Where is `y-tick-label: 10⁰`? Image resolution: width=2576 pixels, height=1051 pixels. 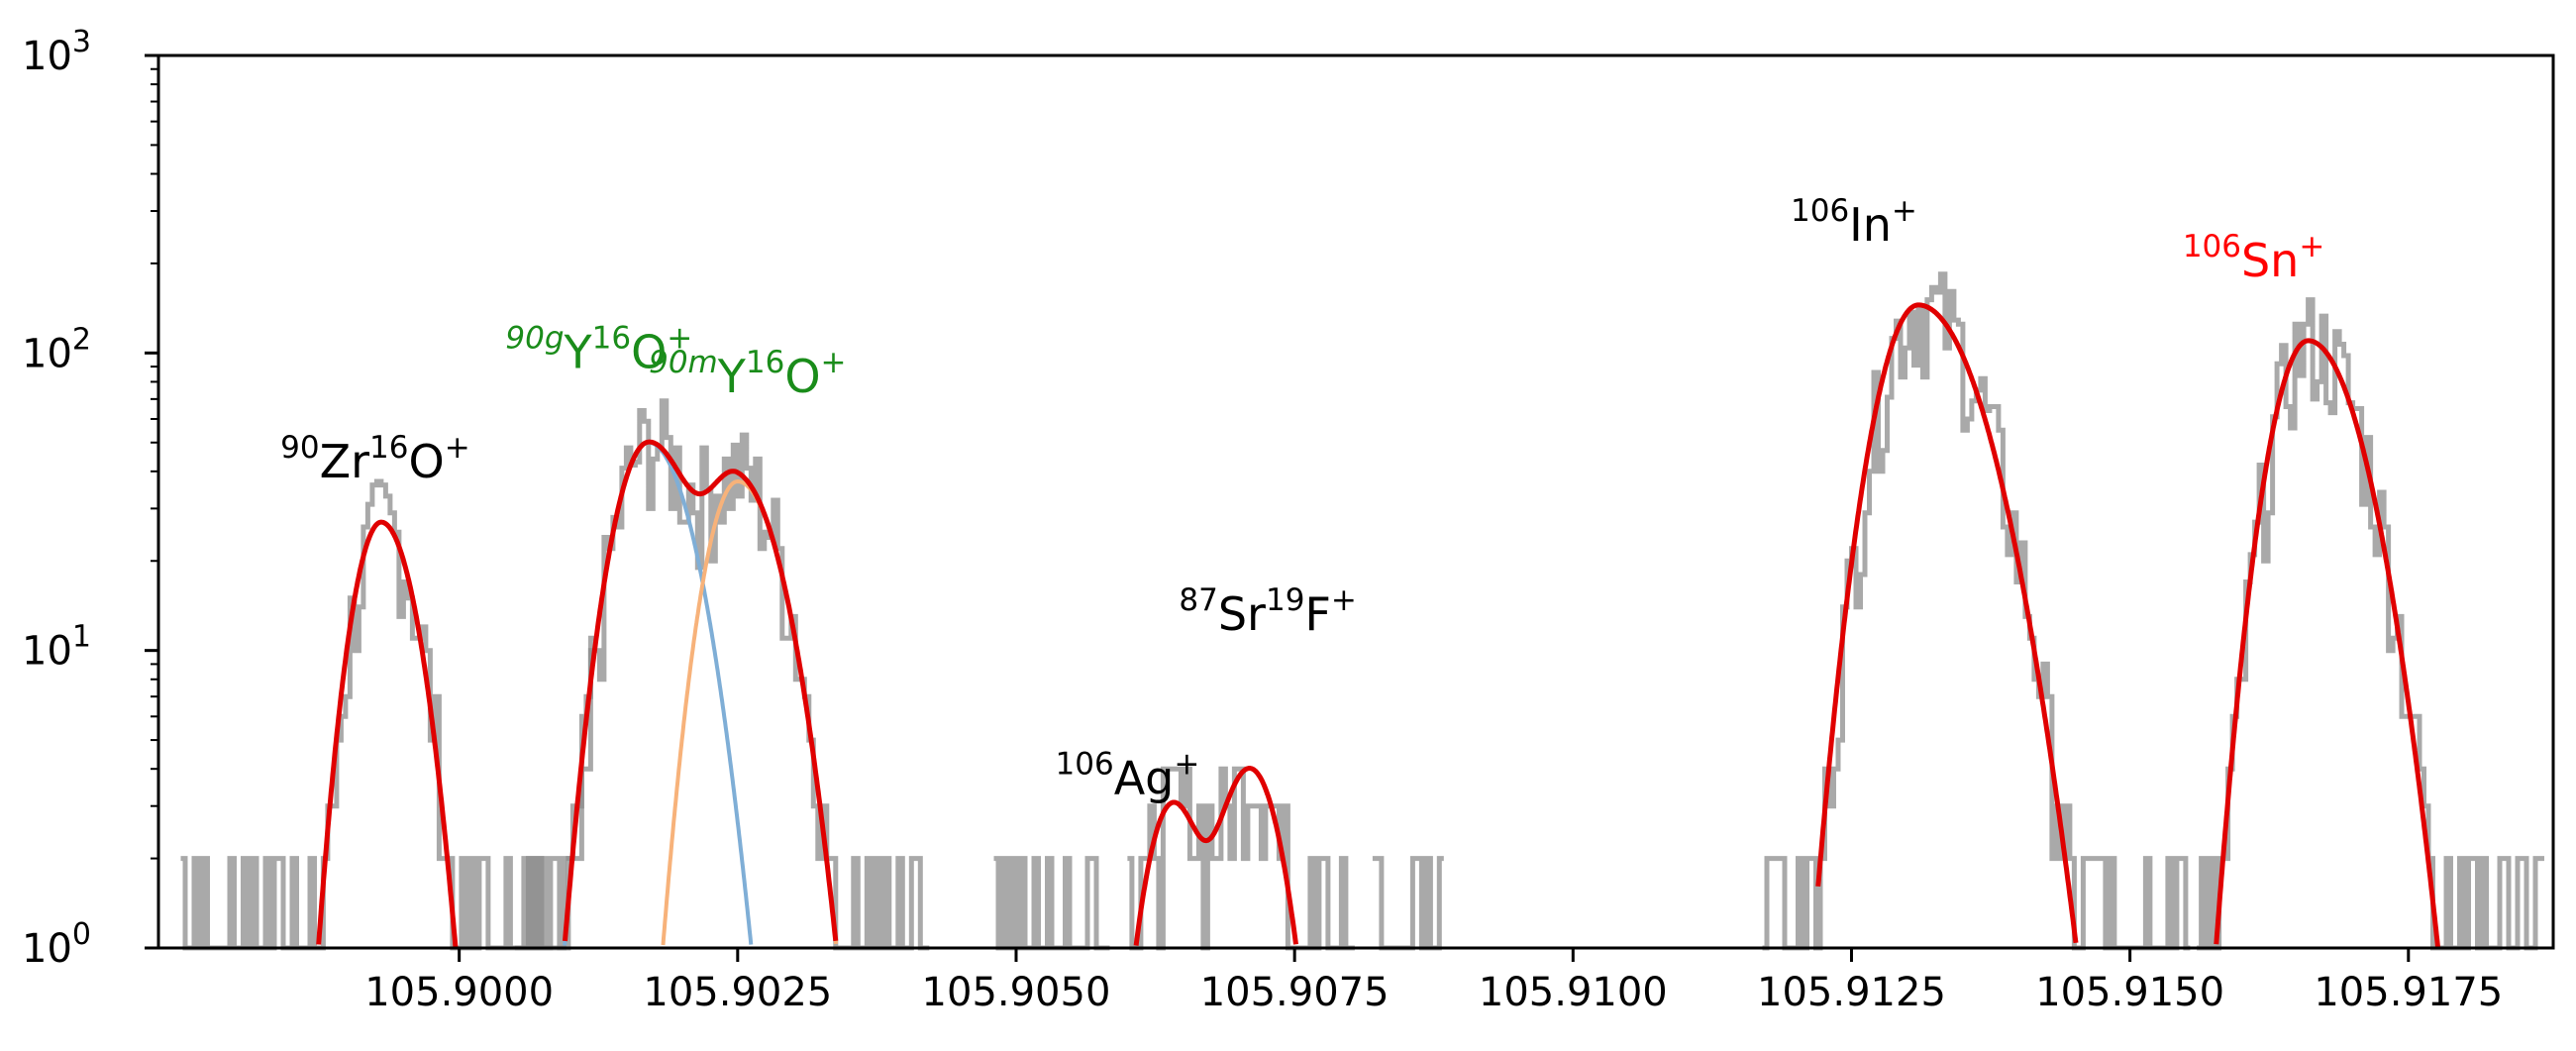 y-tick-label: 10⁰ is located at coordinates (56, 945).